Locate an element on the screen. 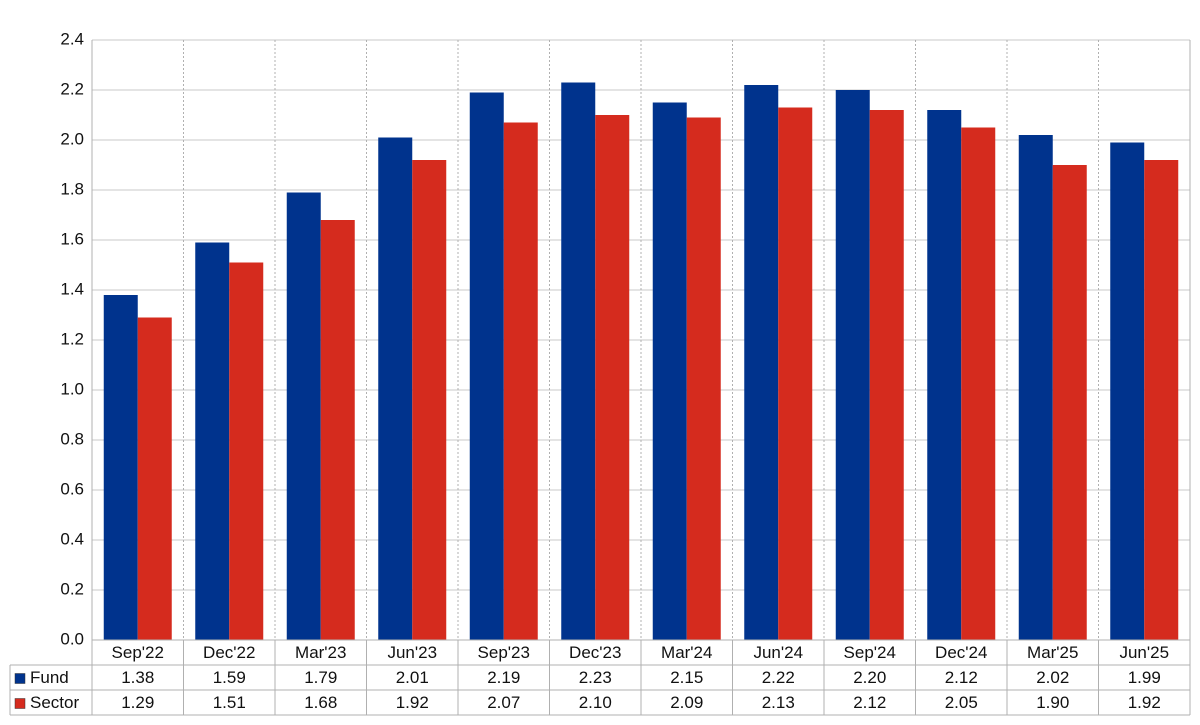 This screenshot has width=1200, height=725. table-value: 2.01 is located at coordinates (412, 677).